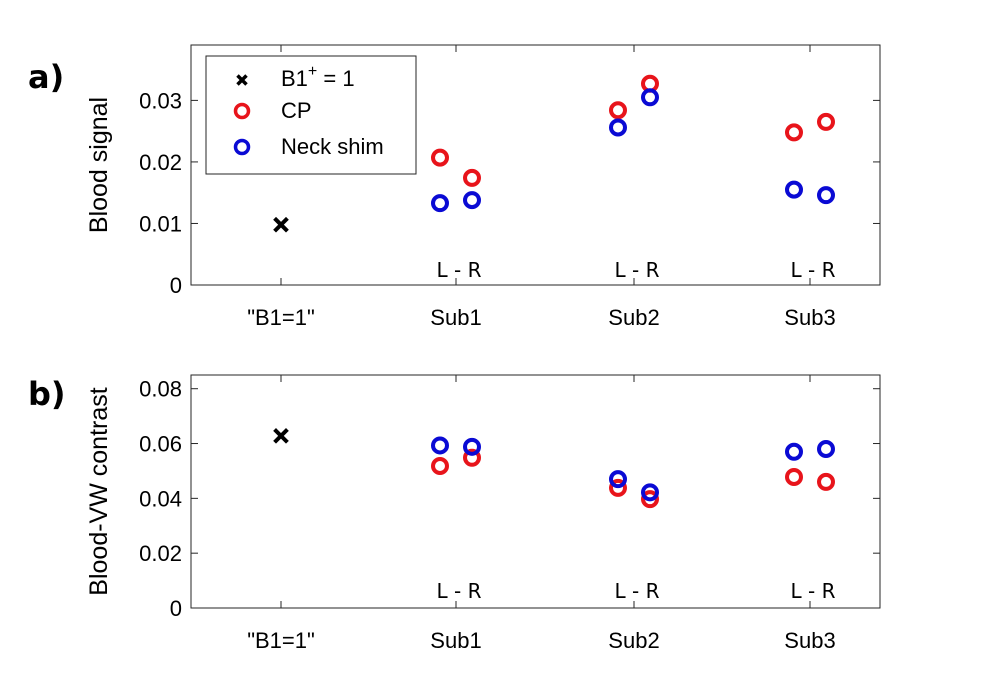 This screenshot has width=983, height=682. I want to click on y-tick-label: 0.06, so click(160, 444).